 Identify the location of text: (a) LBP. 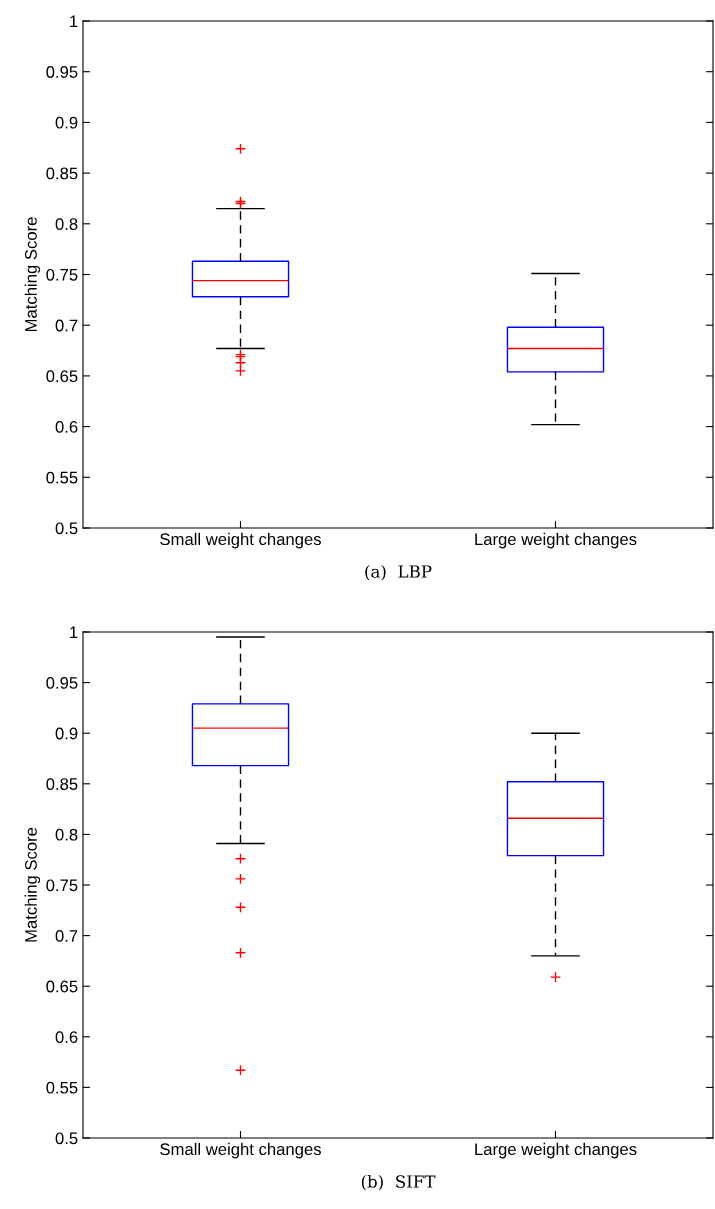
(398, 572).